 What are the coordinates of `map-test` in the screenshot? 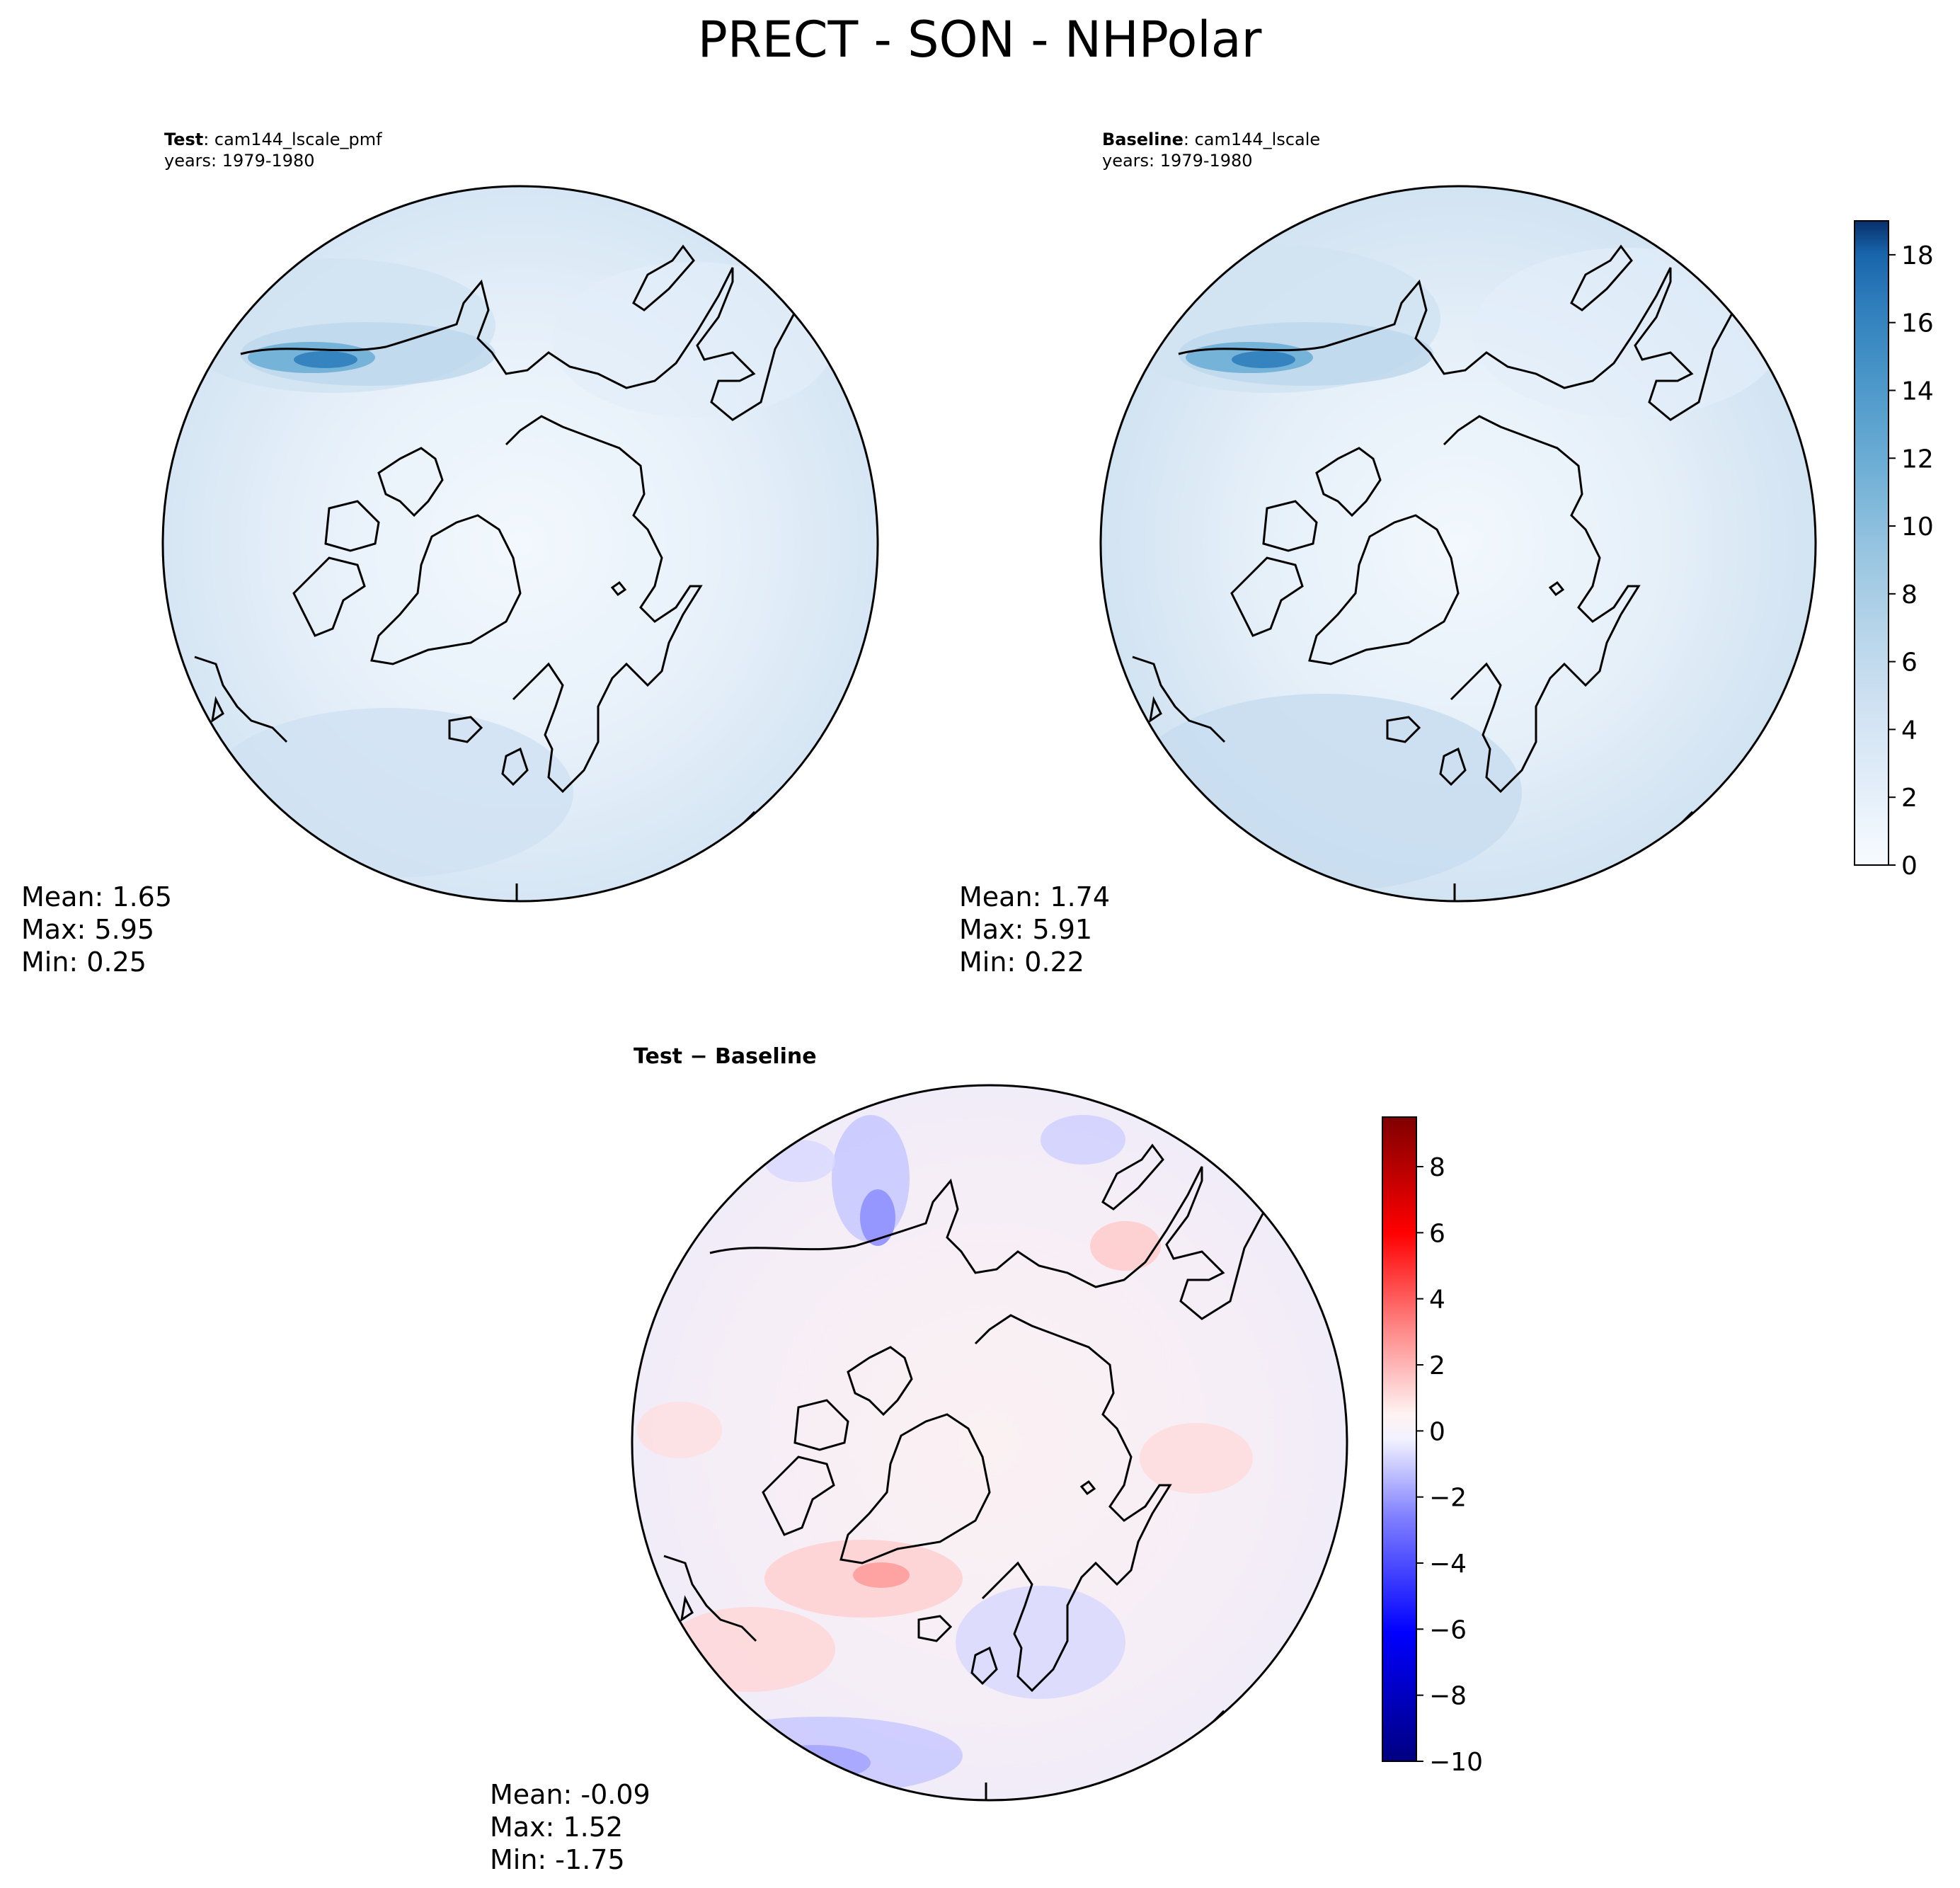 It's located at (520, 544).